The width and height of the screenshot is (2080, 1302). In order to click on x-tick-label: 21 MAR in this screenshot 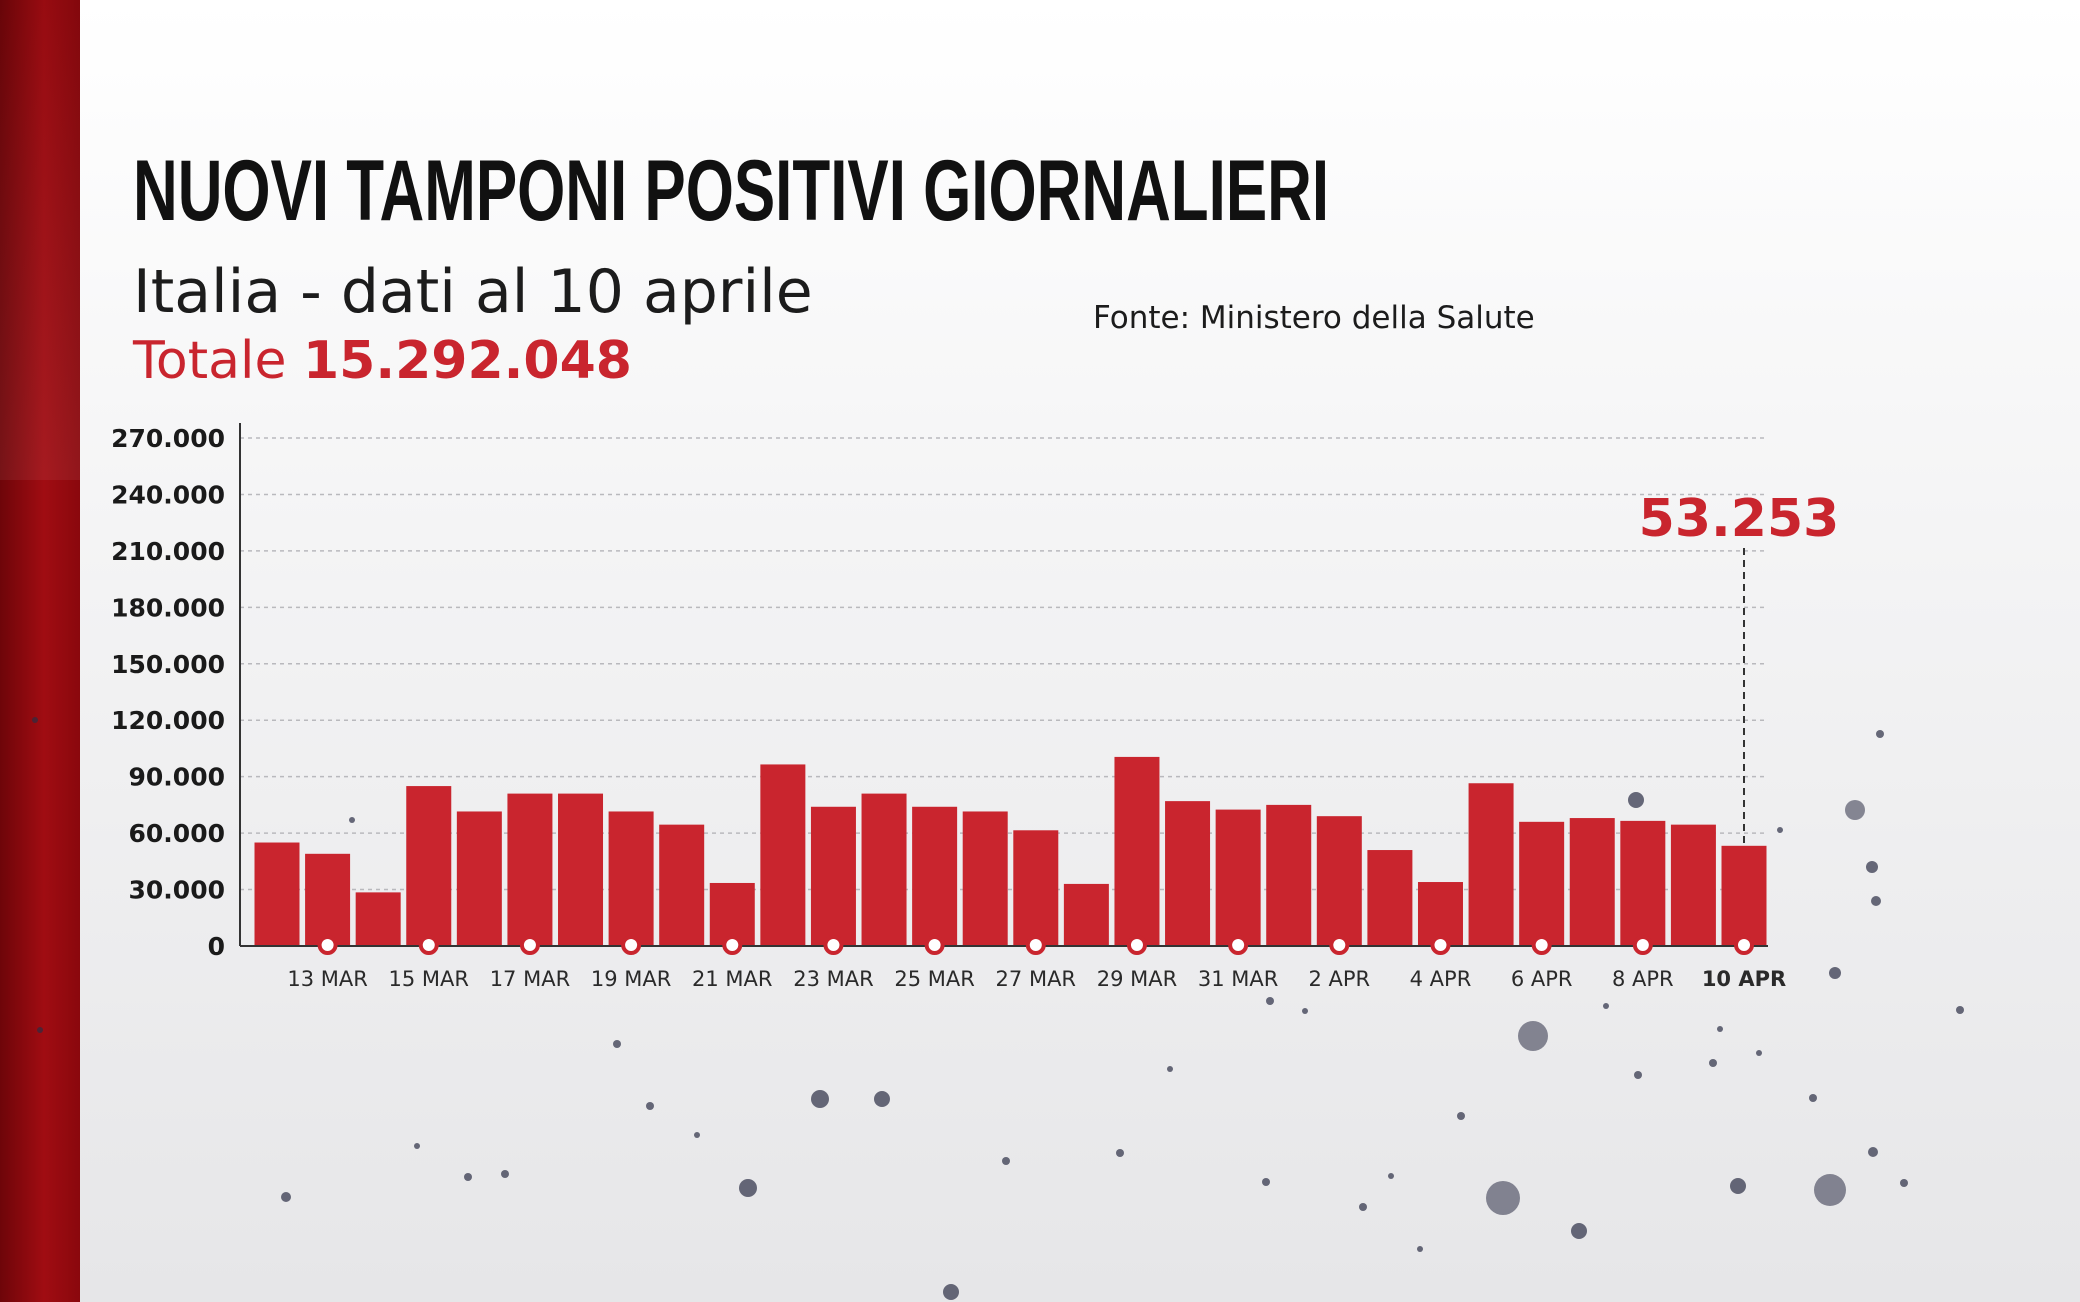, I will do `click(732, 979)`.